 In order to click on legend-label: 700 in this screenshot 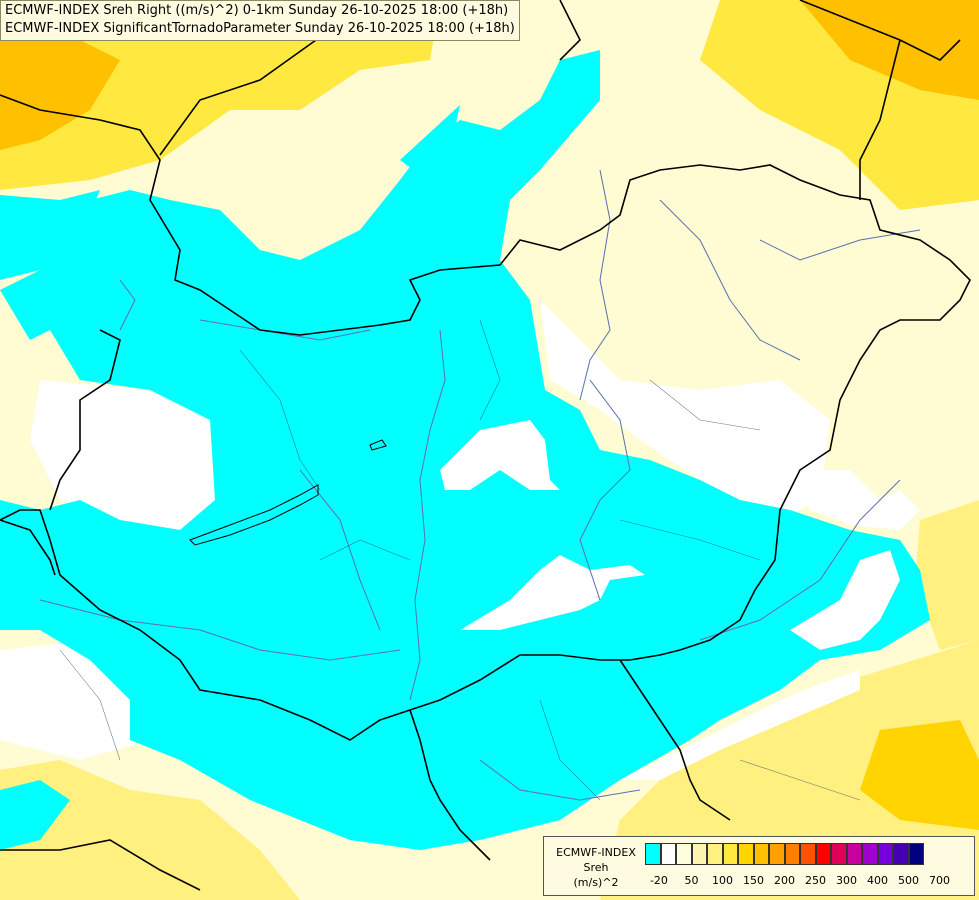, I will do `click(939, 880)`.